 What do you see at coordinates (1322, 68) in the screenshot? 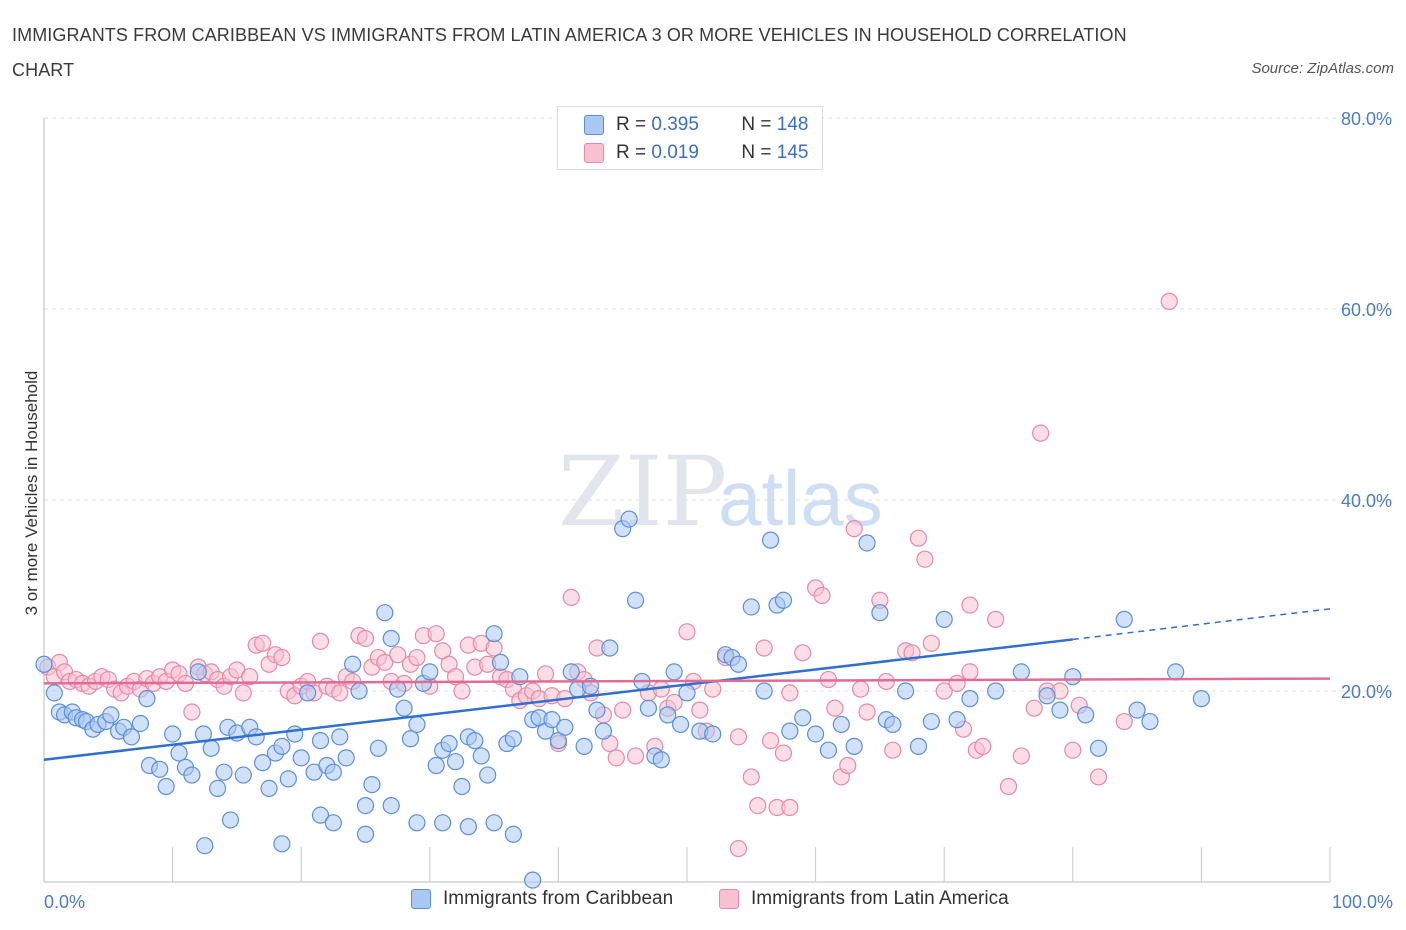
I see `source-label: Source: ZipAtlas.com` at bounding box center [1322, 68].